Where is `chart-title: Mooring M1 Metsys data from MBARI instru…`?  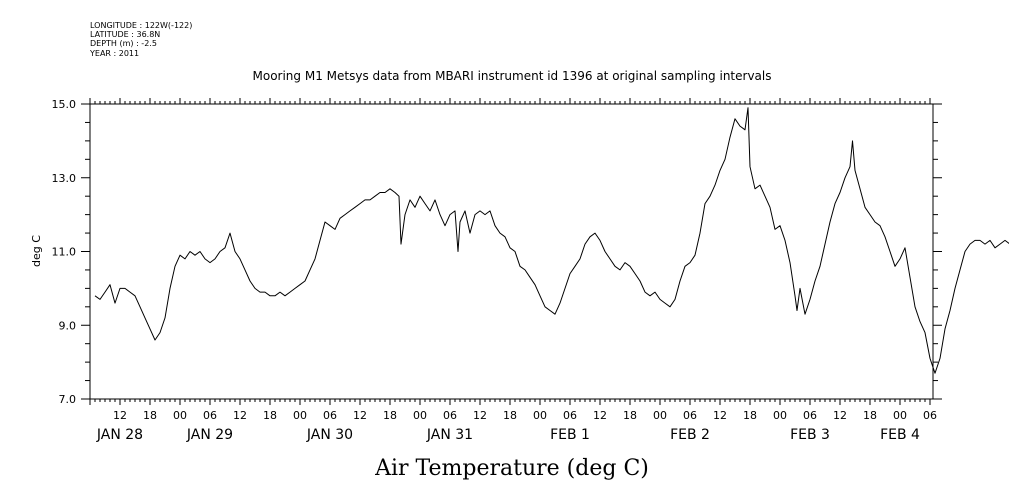
chart-title: Mooring M1 Metsys data from MBARI instru… is located at coordinates (512, 76).